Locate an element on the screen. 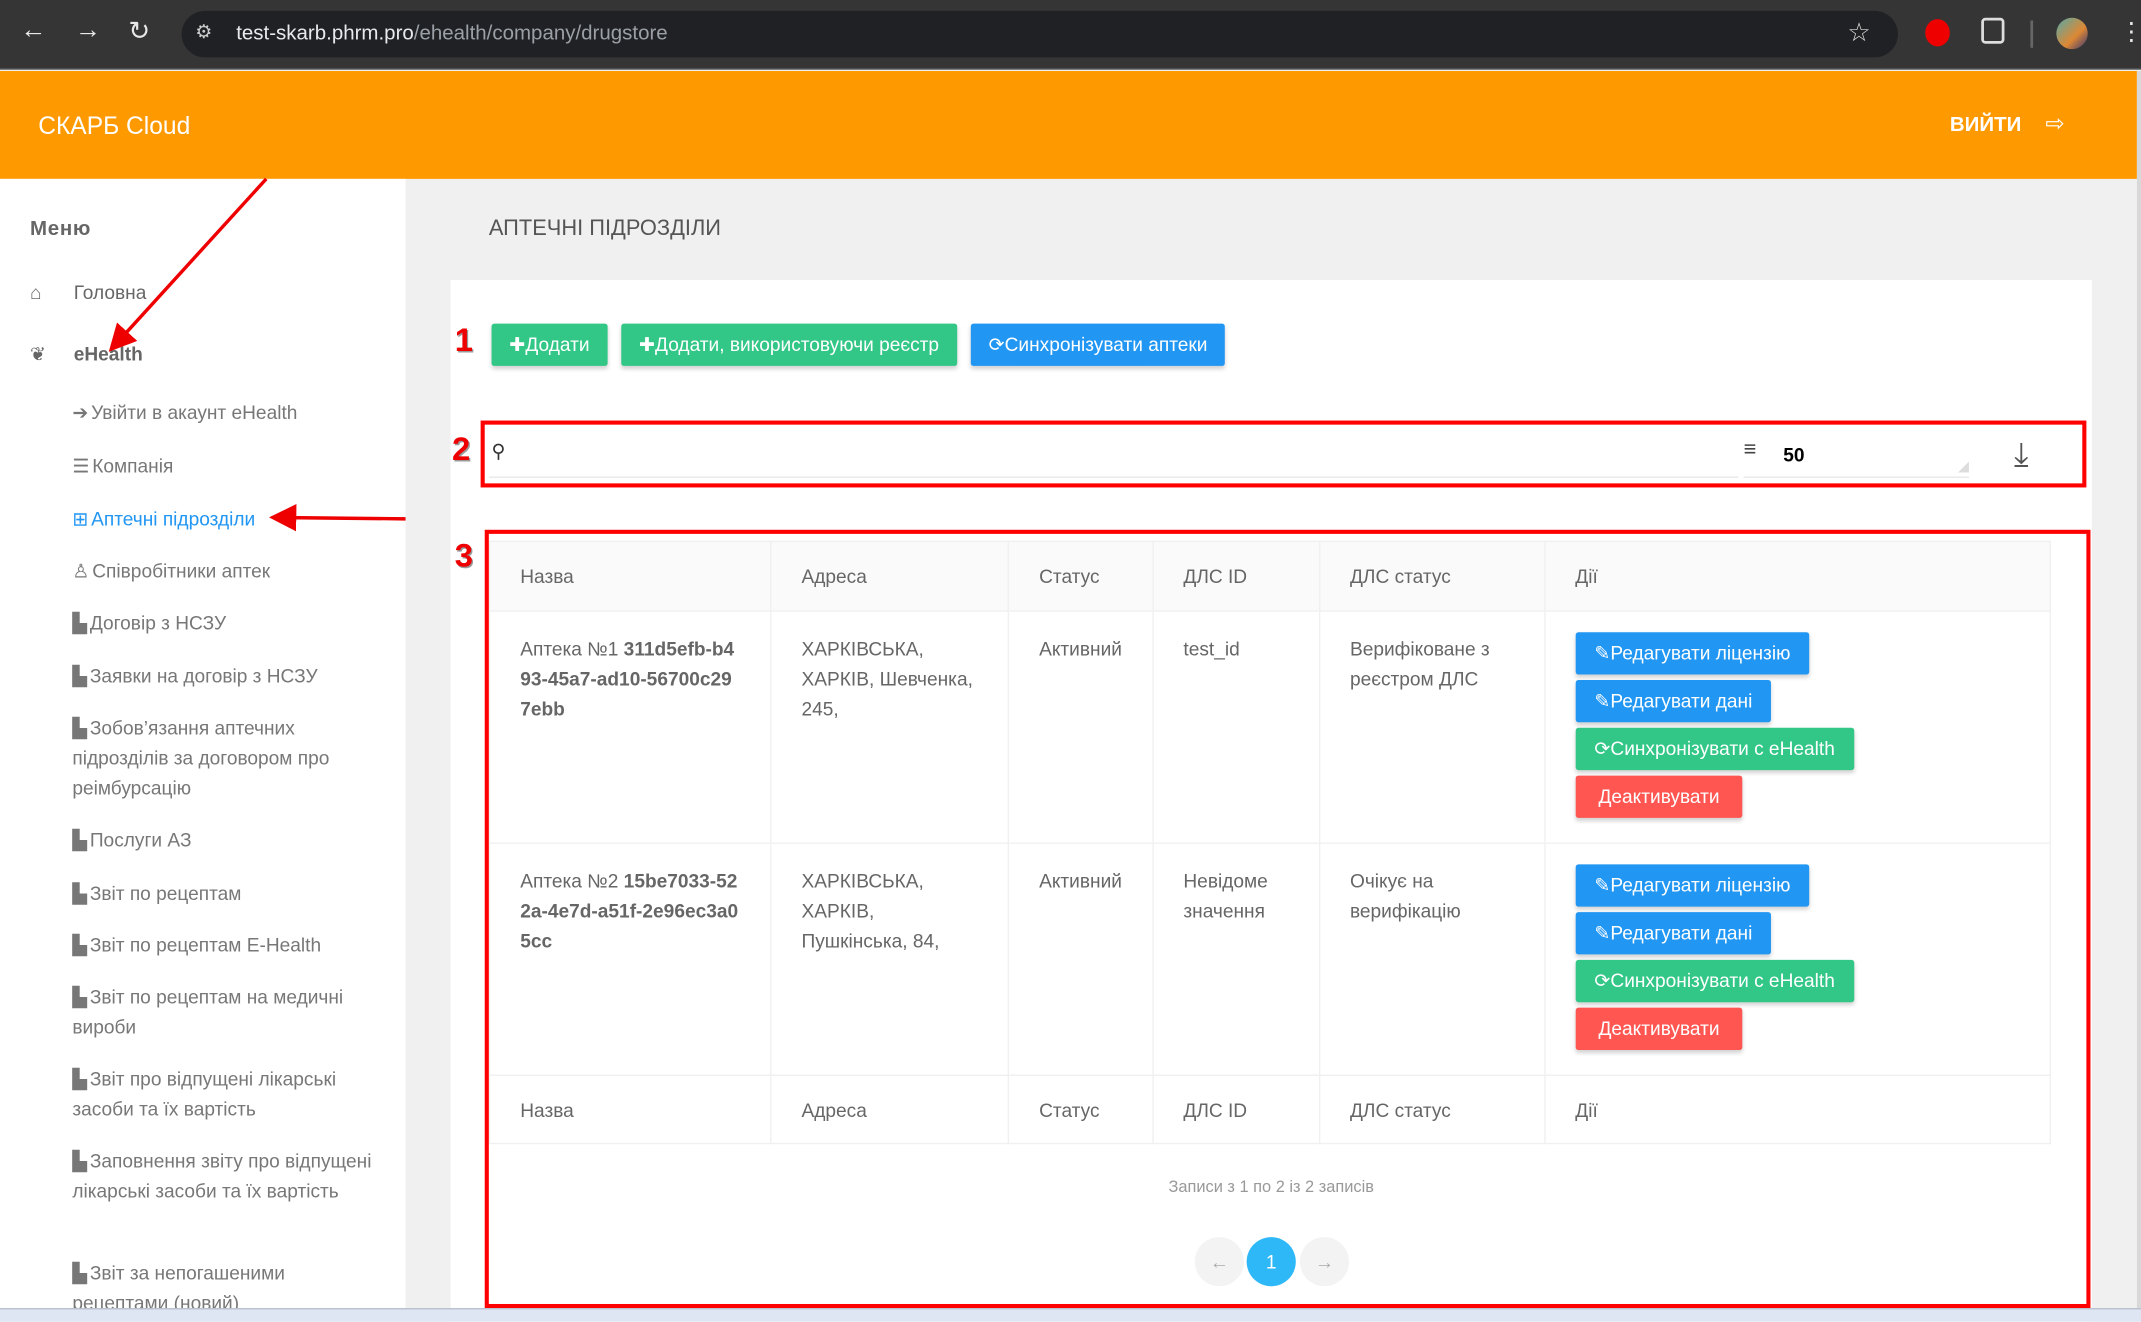  sidebar-item-label: Договір з НСЗУ is located at coordinates (158, 622).